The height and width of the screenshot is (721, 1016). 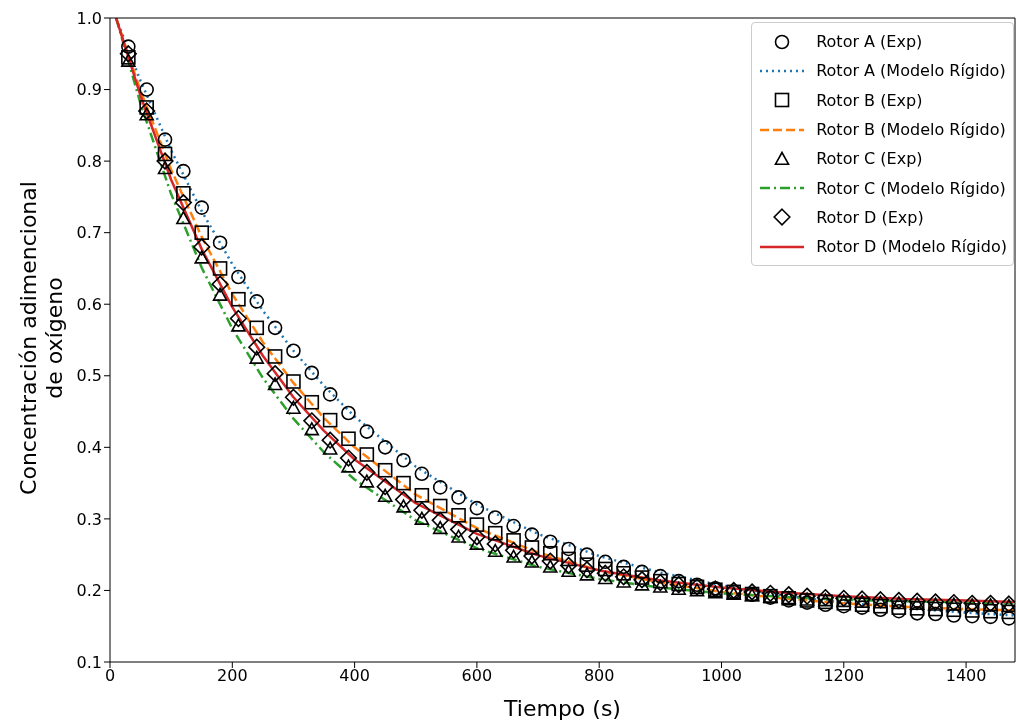 What do you see at coordinates (911, 188) in the screenshot?
I see `legend-label: Rotor C (Modelo Rígido)` at bounding box center [911, 188].